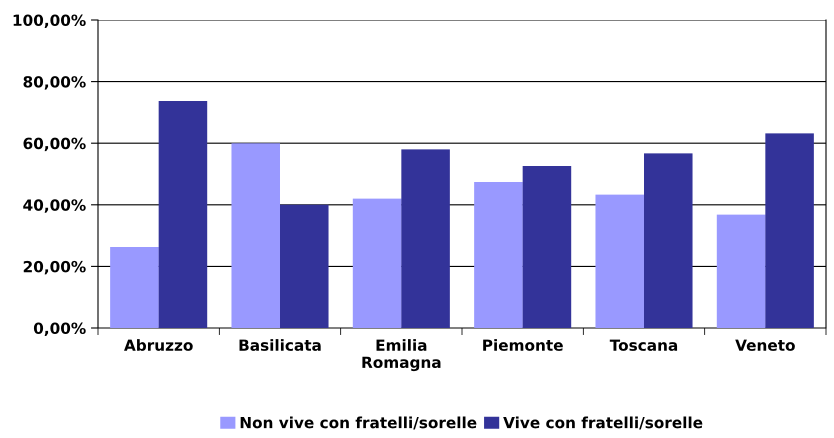 The width and height of the screenshot is (834, 438). I want to click on x-tick-label: Abruzzo, so click(158, 345).